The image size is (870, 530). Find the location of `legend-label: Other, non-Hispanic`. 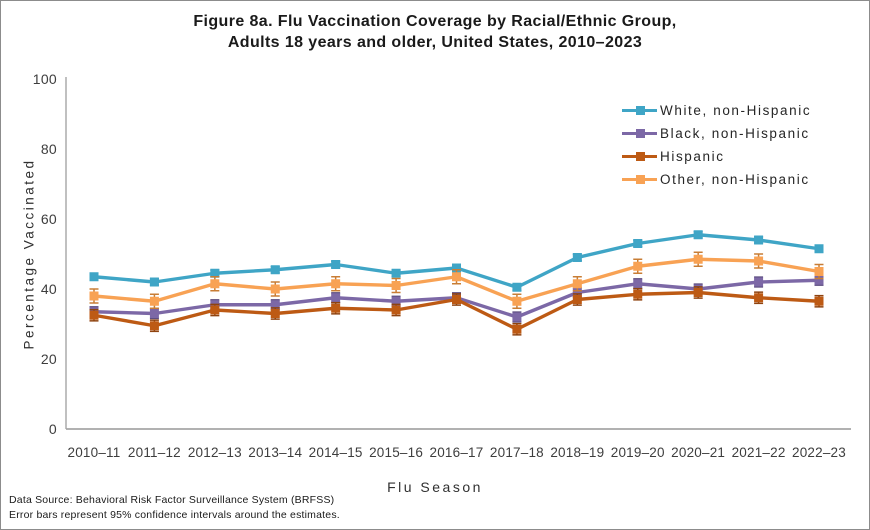

legend-label: Other, non-Hispanic is located at coordinates (735, 179).